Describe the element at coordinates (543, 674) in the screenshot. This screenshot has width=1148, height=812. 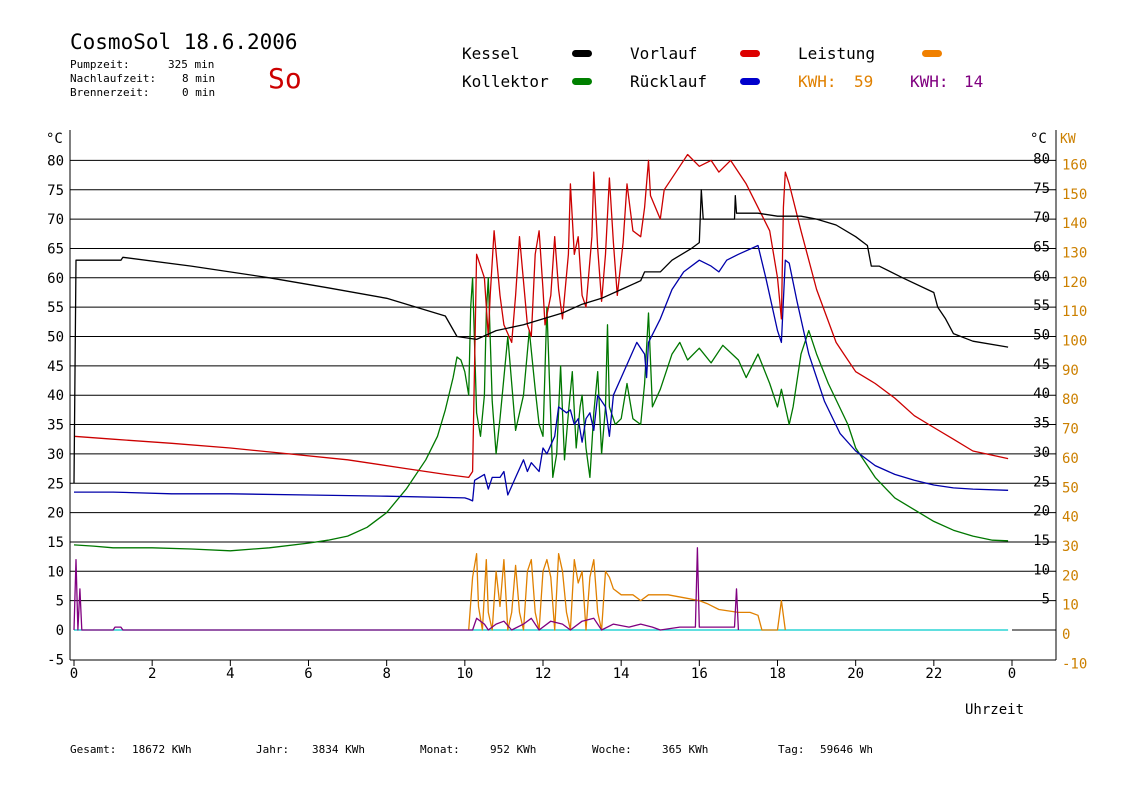
I see `x-tick-label: 12` at that location.